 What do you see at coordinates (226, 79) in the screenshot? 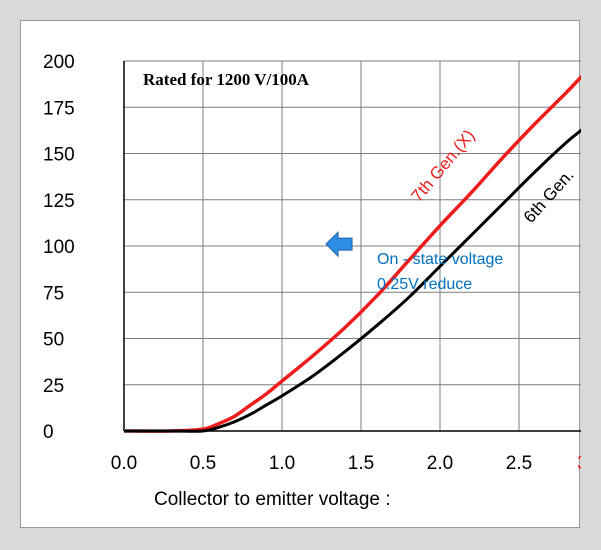
I see `chart-title: Rated for 1200 V/100A` at bounding box center [226, 79].